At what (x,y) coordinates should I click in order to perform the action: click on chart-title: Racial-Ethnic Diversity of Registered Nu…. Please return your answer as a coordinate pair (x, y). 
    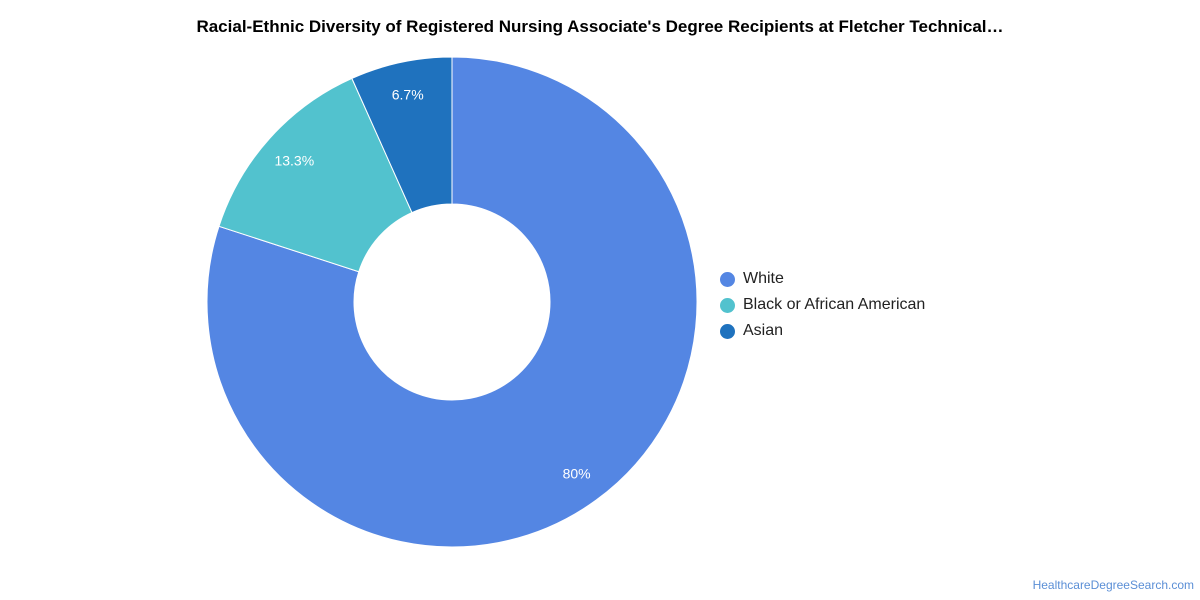
    Looking at the image, I should click on (600, 26).